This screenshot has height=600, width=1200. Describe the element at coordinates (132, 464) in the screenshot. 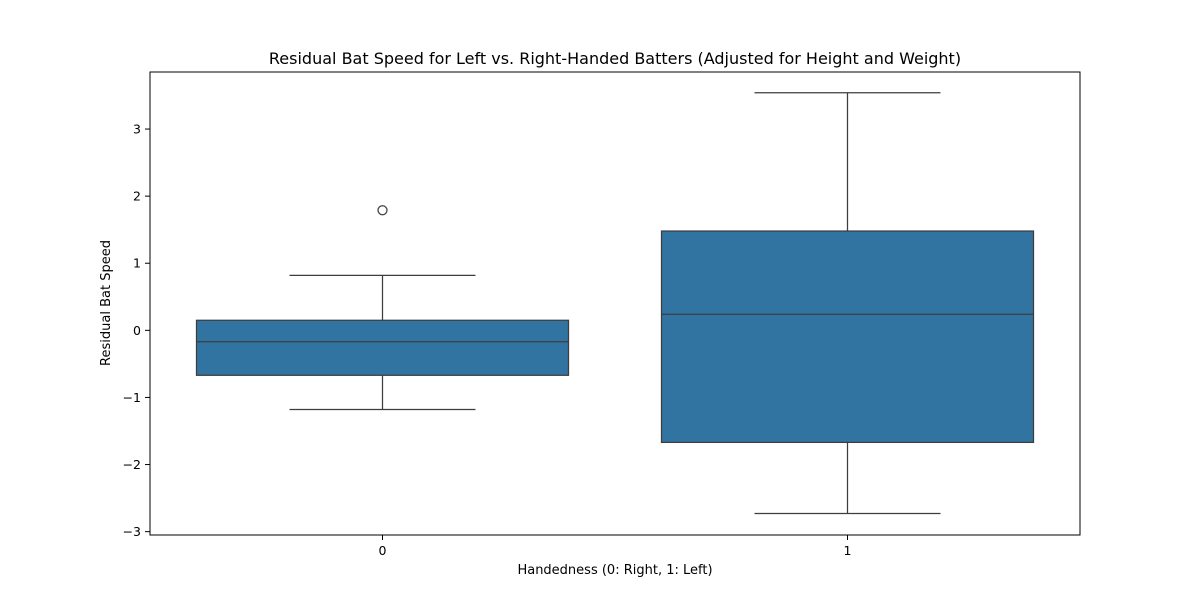

I see `y-tick-label: −2` at that location.